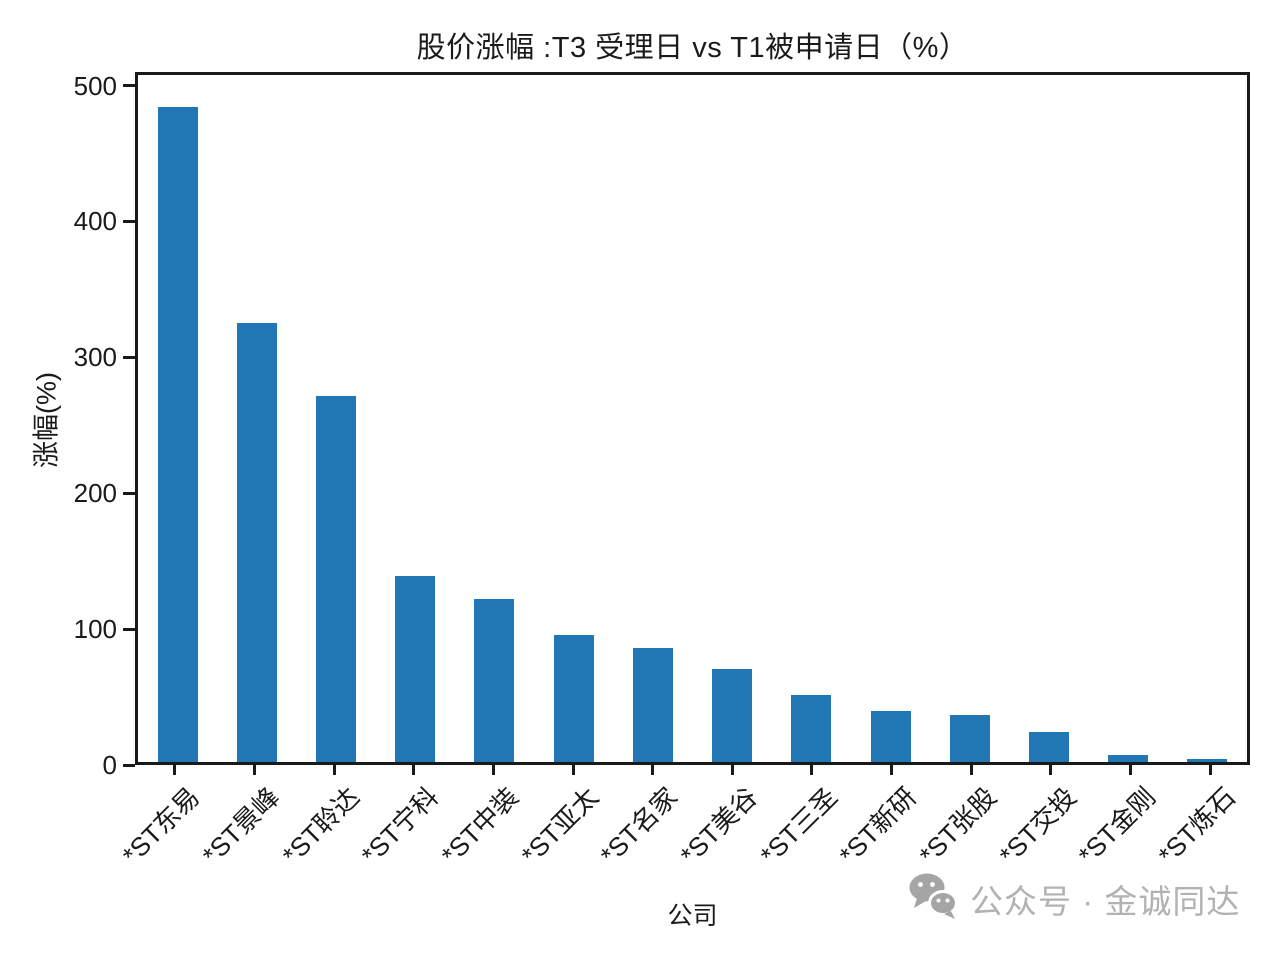 The width and height of the screenshot is (1280, 960). Describe the element at coordinates (1037, 826) in the screenshot. I see `x-tick-label: *ST交投` at that location.